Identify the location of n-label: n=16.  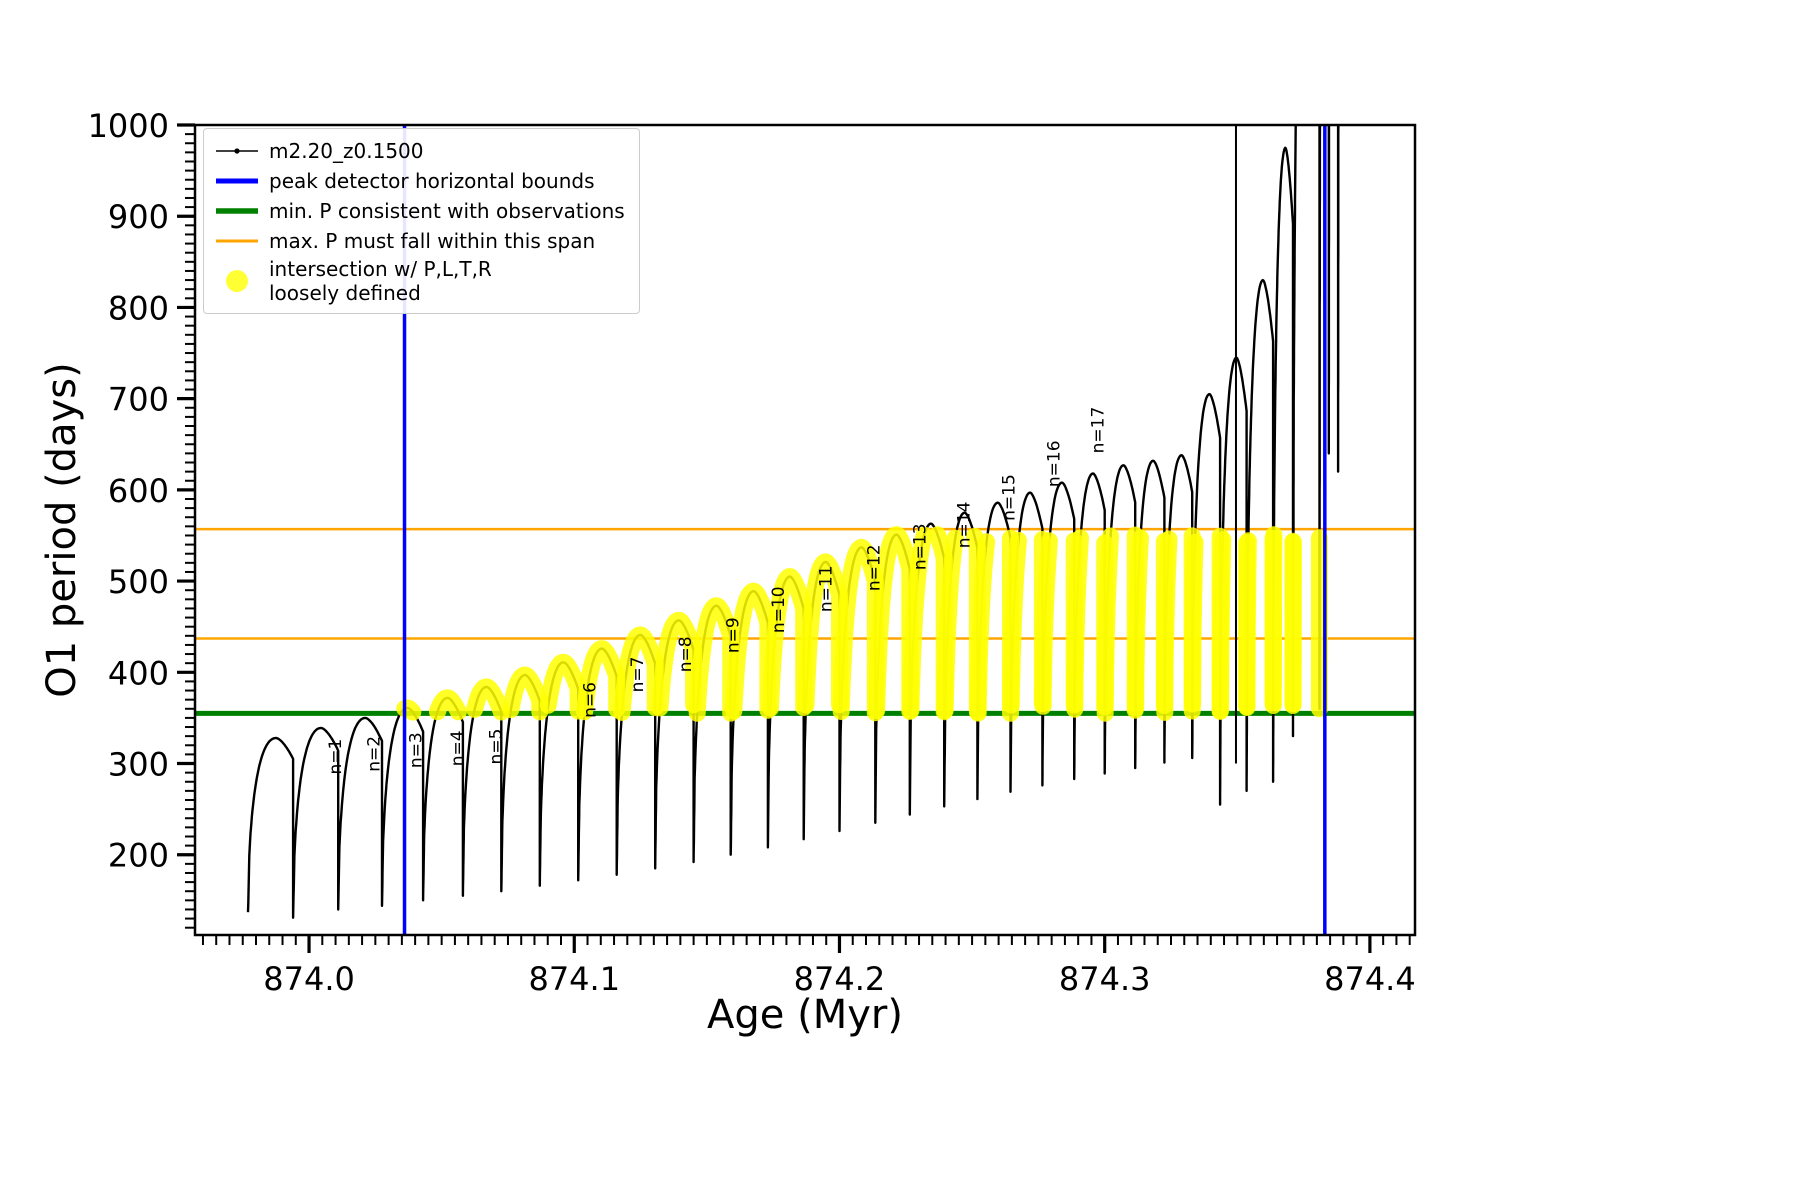
(1055, 463).